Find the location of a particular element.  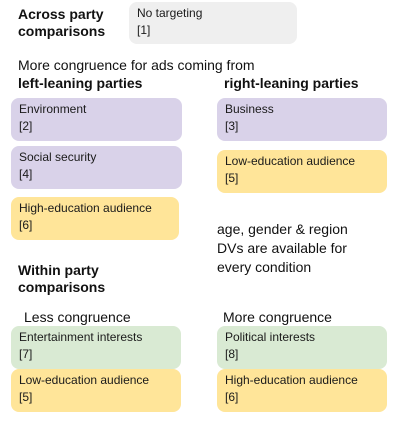

left-high-education-box: High-education audience [6] is located at coordinates (95, 218).